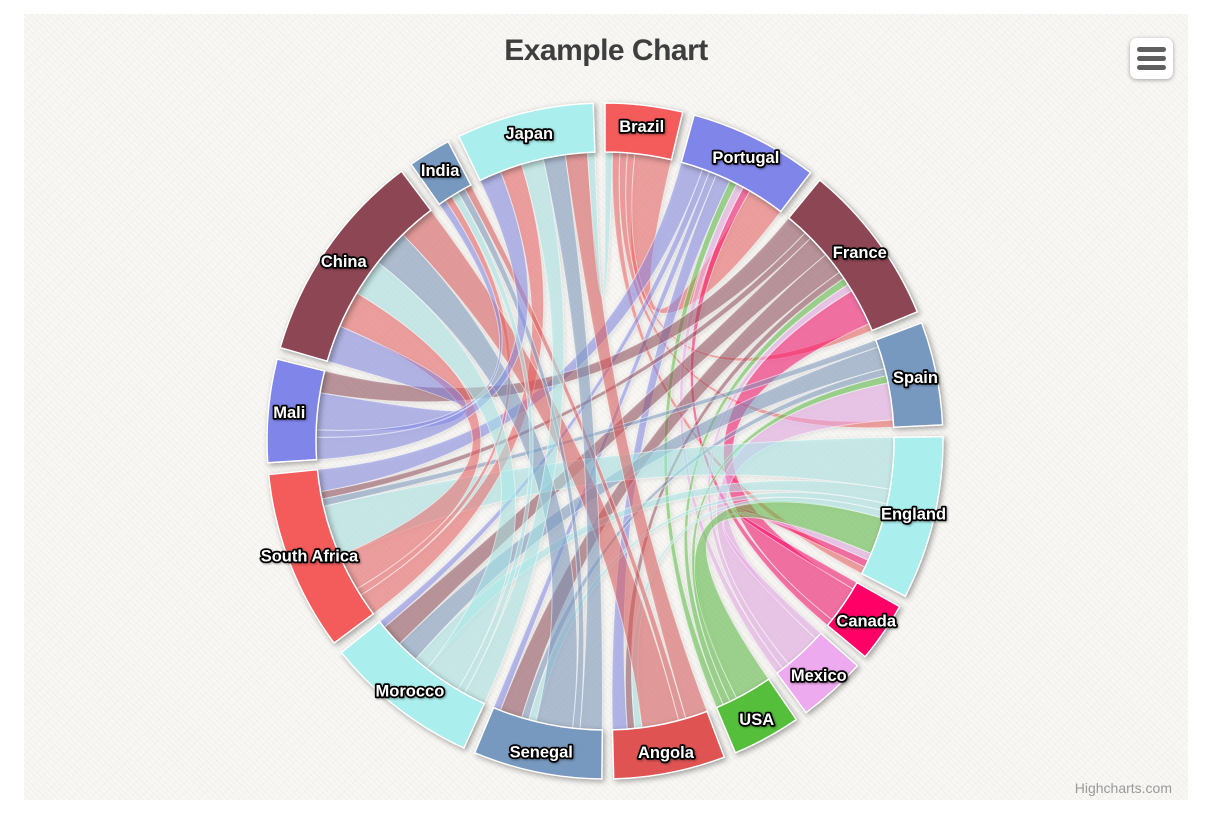 The width and height of the screenshot is (1212, 822). I want to click on node-label-england: England, so click(913, 515).